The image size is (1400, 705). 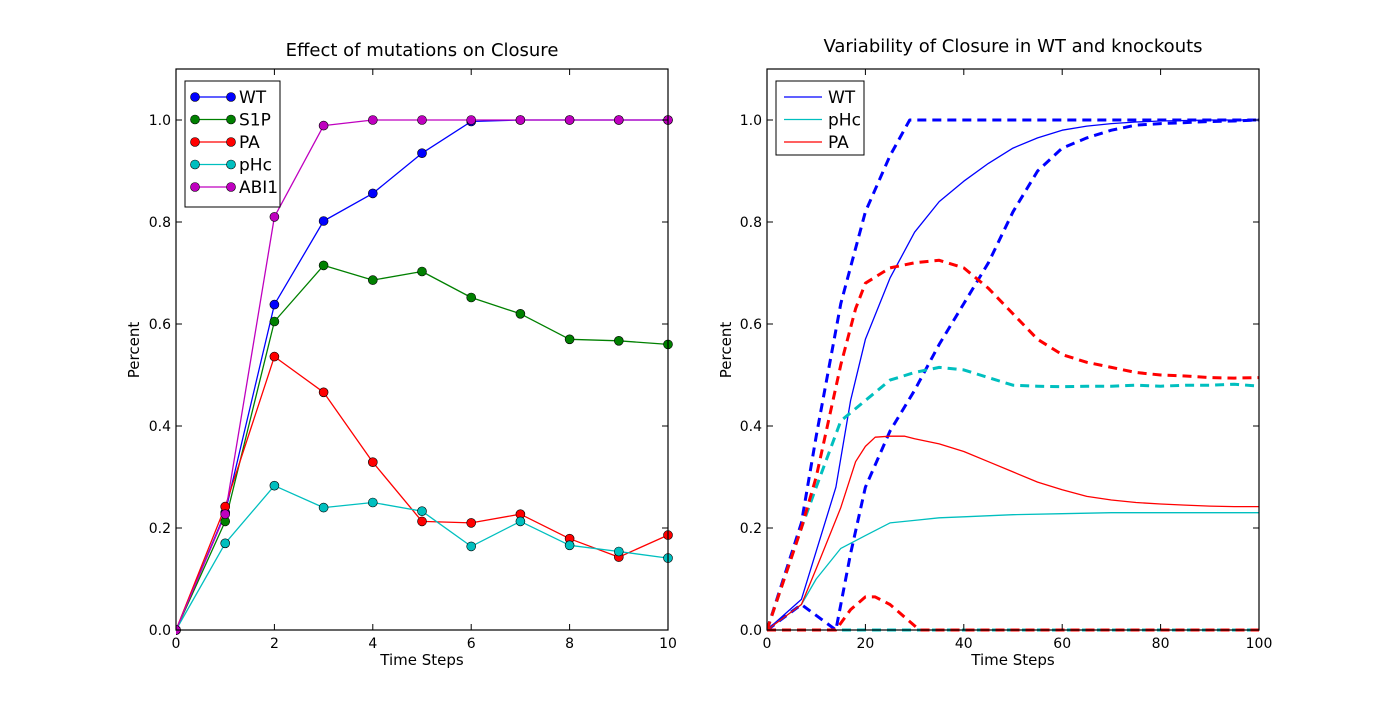 What do you see at coordinates (1259, 644) in the screenshot?
I see `chart-right-xtick-label: 100` at bounding box center [1259, 644].